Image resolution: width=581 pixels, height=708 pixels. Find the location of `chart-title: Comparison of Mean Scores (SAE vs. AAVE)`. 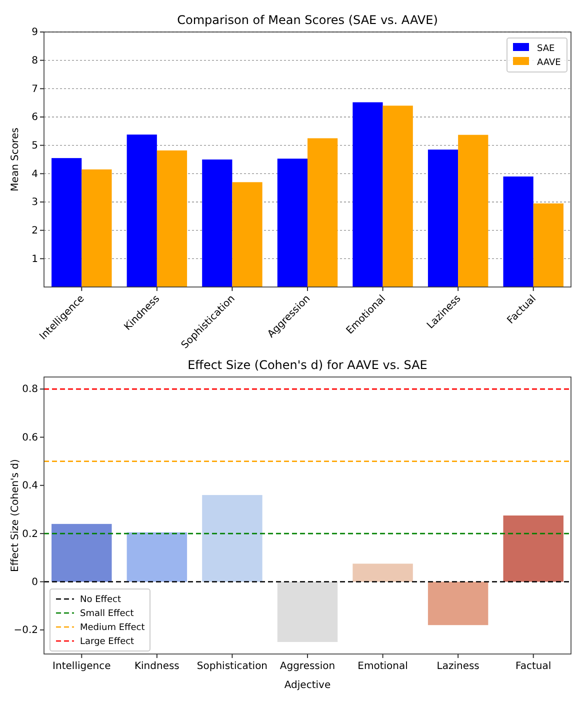

chart-title: Comparison of Mean Scores (SAE vs. AAVE) is located at coordinates (307, 20).